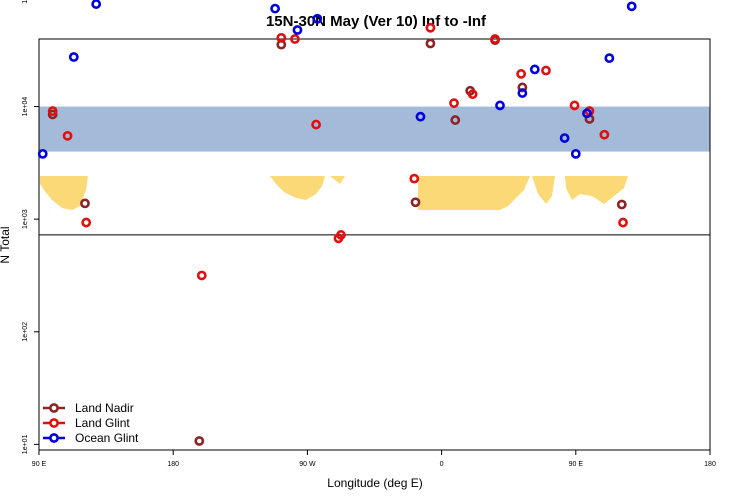  I want to click on y-axis: 1e+01 1e+02 1e+03 1e+04 1e+05, so click(30, 227).